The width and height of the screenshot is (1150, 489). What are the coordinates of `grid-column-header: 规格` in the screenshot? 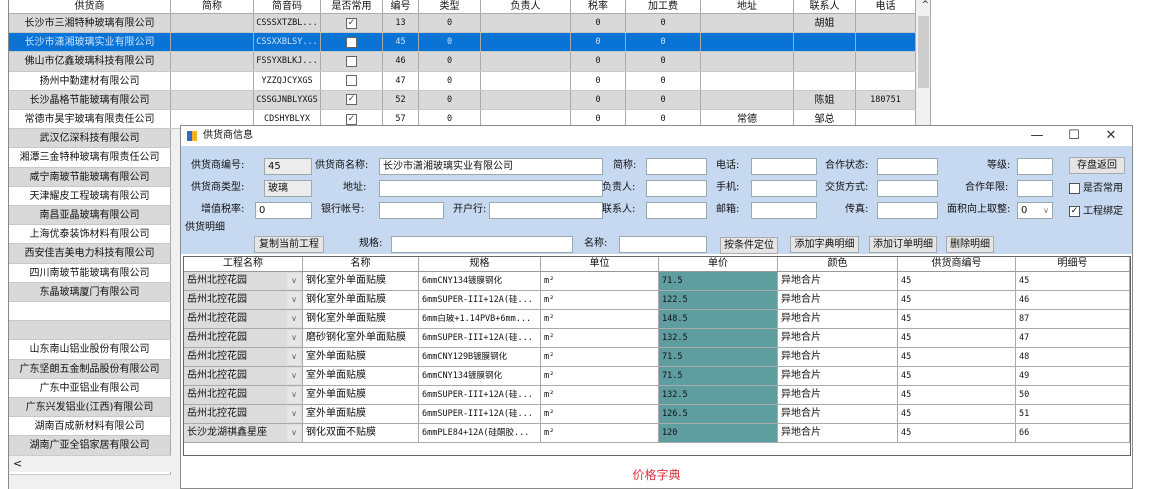 It's located at (480, 264).